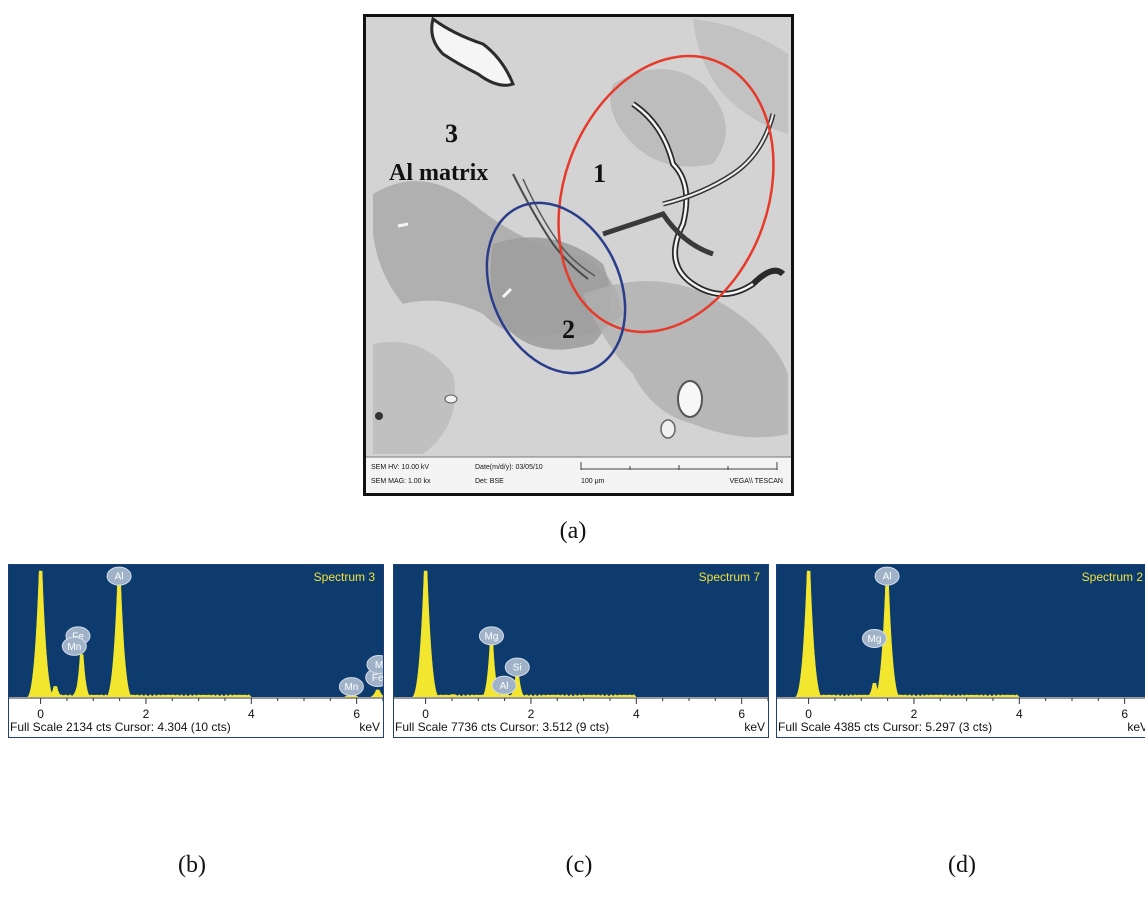 Image resolution: width=1145 pixels, height=909 pixels. What do you see at coordinates (489, 481) in the screenshot?
I see `sem-det-text: Det: BSE` at bounding box center [489, 481].